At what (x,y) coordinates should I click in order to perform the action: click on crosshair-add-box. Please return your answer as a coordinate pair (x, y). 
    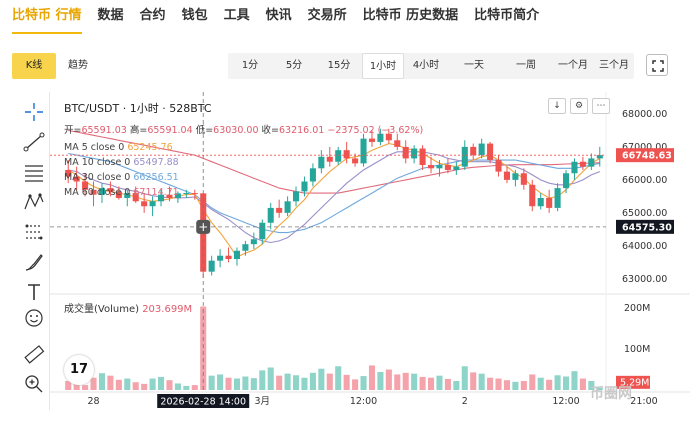
    Looking at the image, I should click on (203, 226).